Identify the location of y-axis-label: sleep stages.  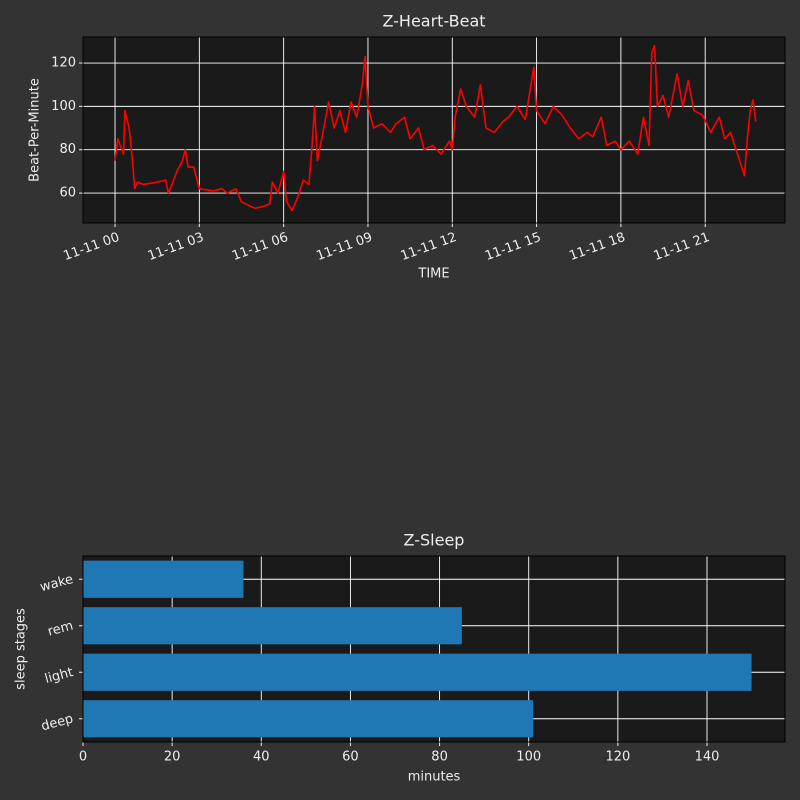
(21, 649).